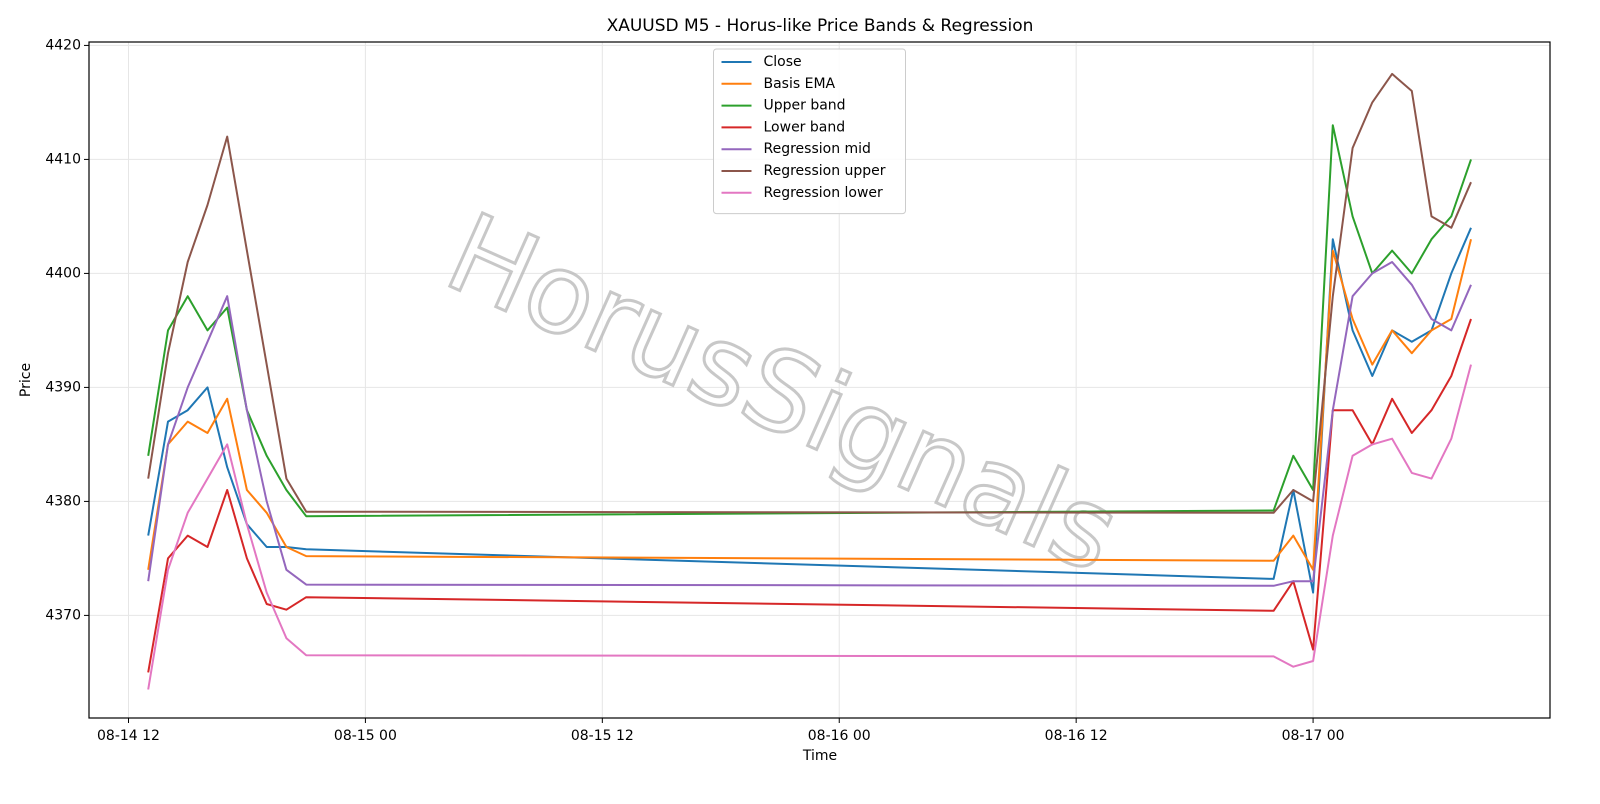 This screenshot has height=804, width=1600. I want to click on legend-box, so click(809, 131).